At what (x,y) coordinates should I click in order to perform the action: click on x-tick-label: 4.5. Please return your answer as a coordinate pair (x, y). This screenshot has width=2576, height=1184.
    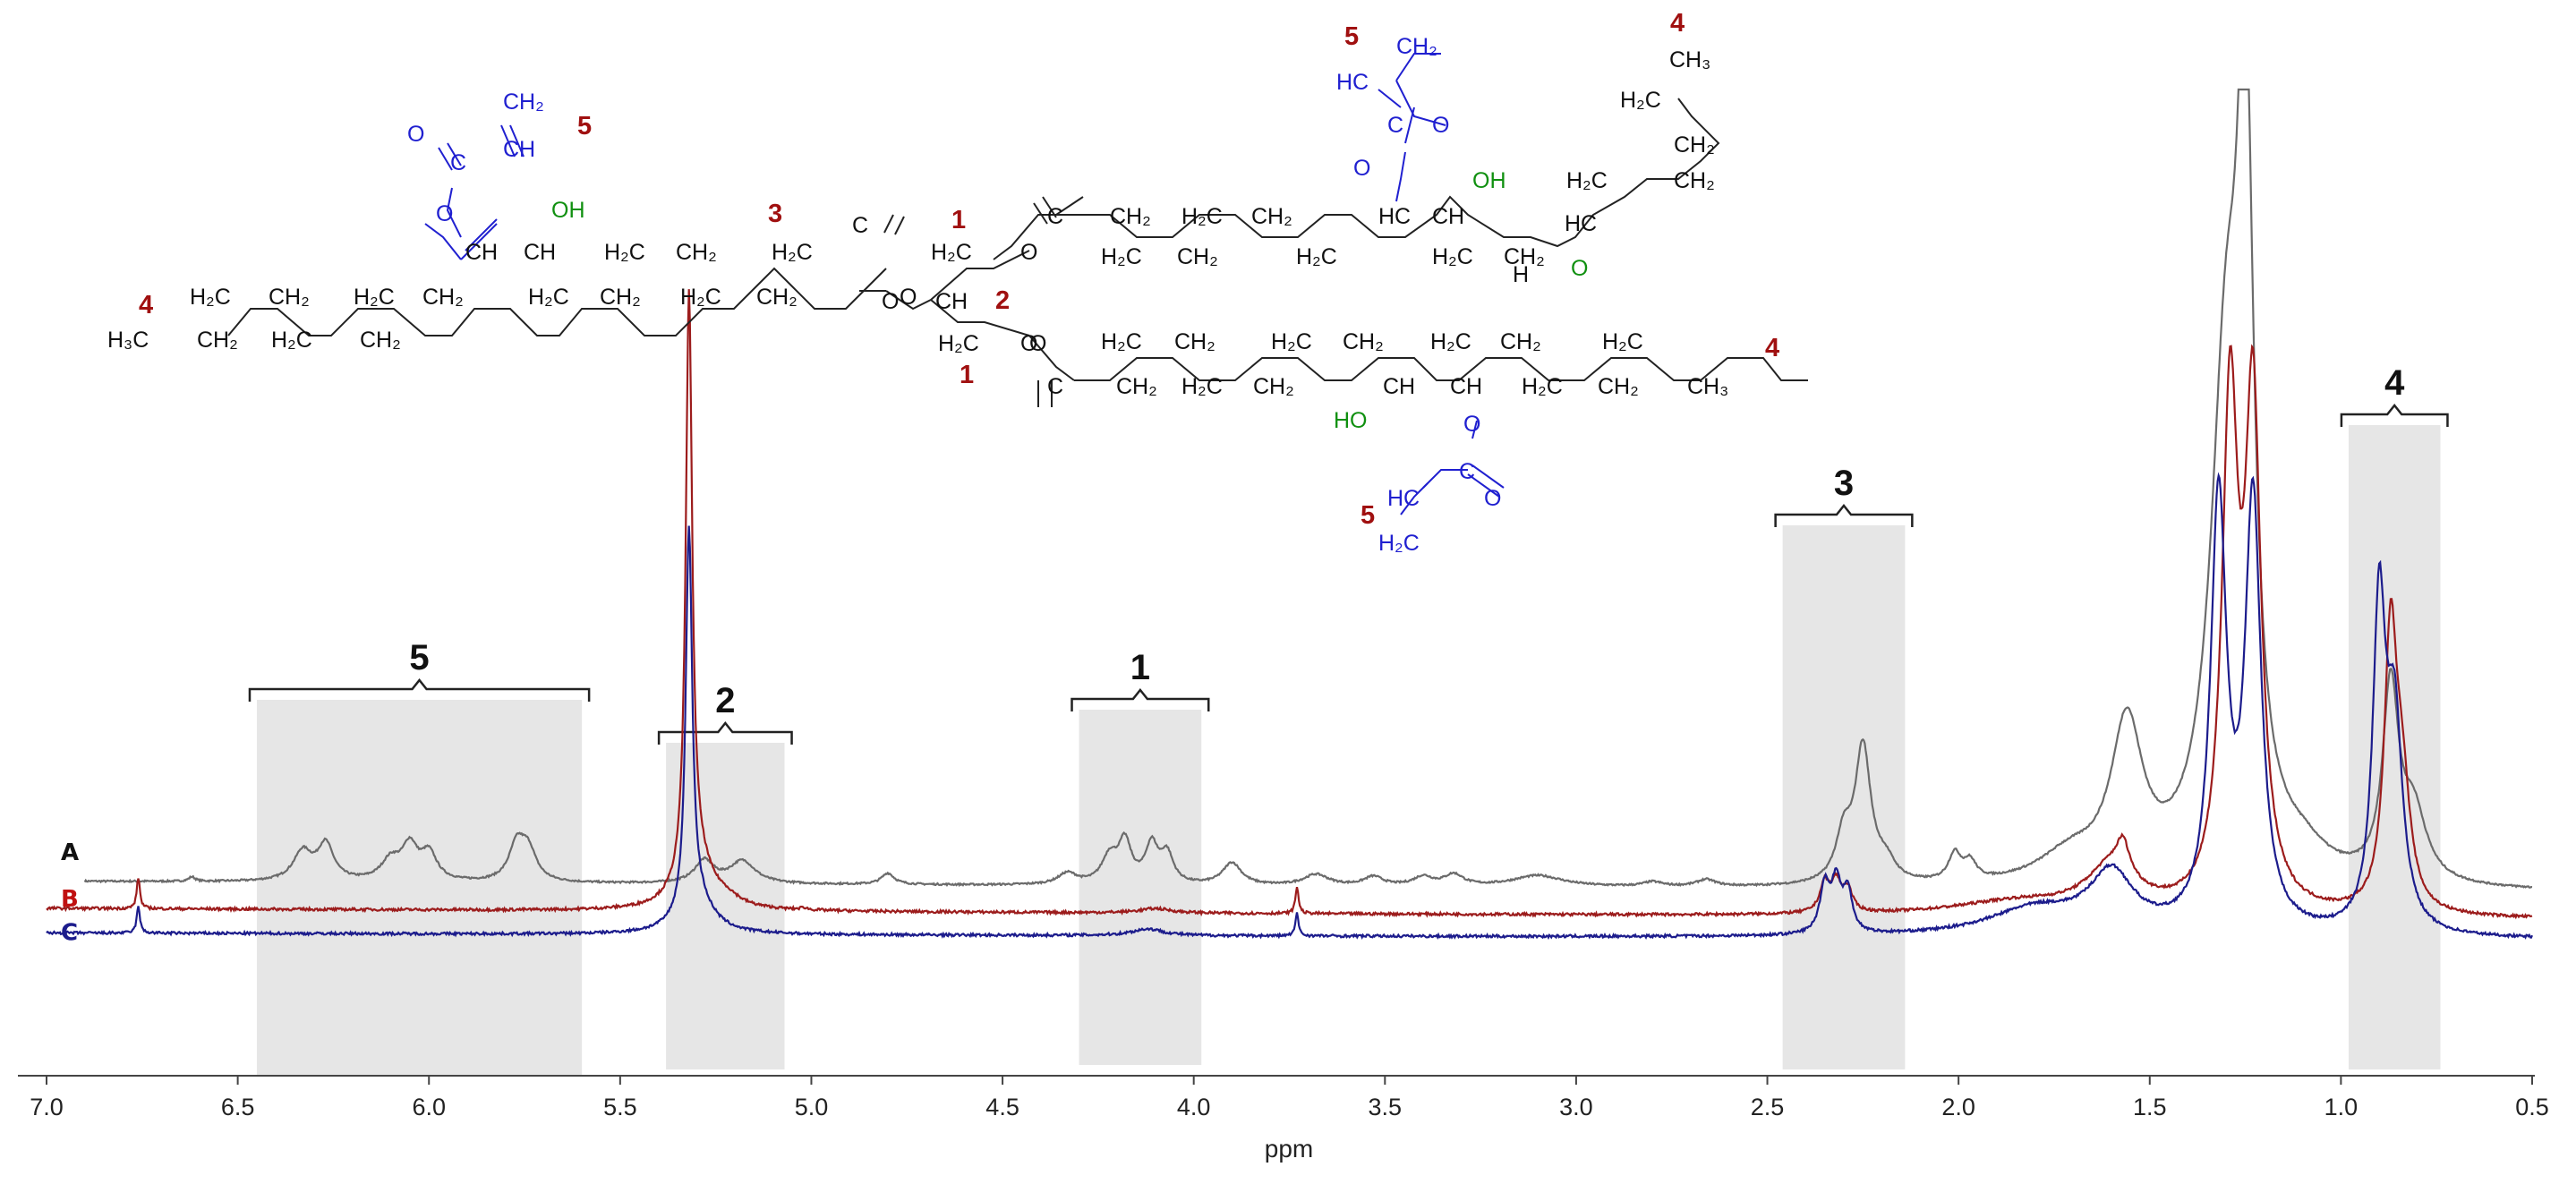
    Looking at the image, I should click on (1002, 1107).